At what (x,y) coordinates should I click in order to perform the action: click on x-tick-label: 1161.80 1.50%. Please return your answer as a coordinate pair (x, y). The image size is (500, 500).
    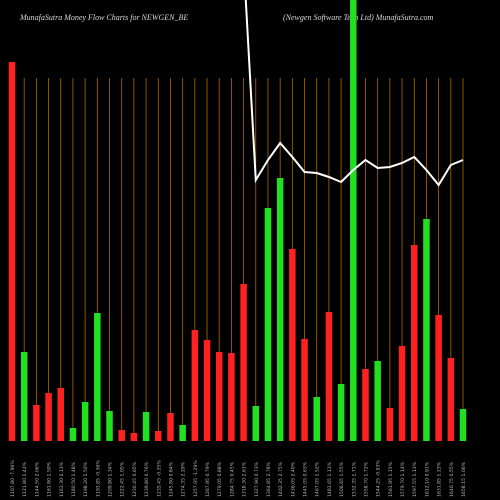
    Looking at the image, I should click on (50, 479).